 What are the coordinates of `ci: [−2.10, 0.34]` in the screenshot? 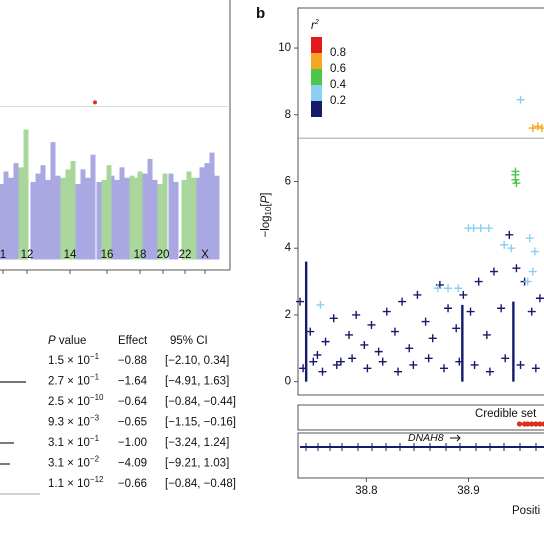 It's located at (197, 361).